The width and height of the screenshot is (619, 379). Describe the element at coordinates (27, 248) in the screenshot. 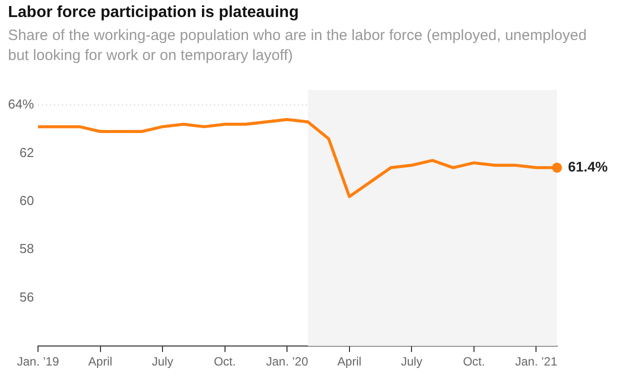

I see `y-tick-label: 58` at that location.